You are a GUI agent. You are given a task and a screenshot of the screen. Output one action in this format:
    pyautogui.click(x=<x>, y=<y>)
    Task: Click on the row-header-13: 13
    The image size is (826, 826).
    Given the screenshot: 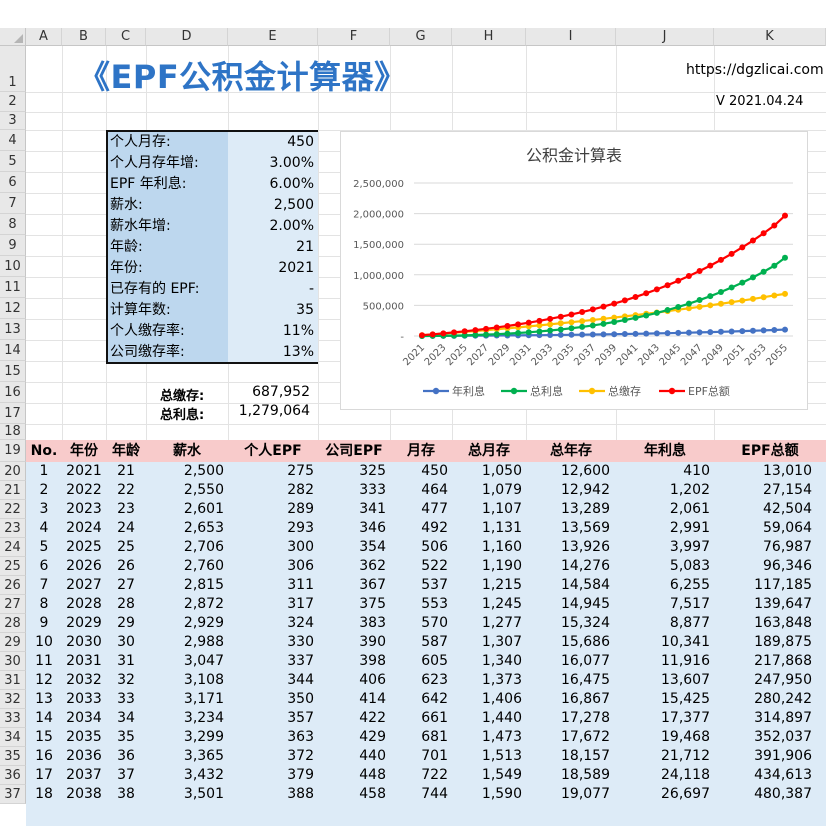 What is the action you would take?
    pyautogui.click(x=13, y=329)
    